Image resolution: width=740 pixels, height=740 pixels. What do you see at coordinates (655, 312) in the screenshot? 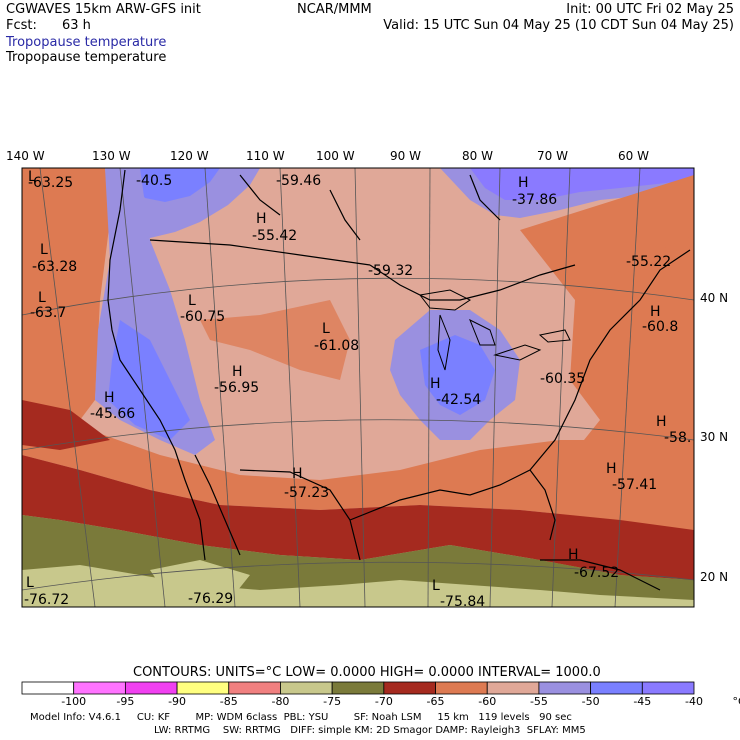
I see `extrema-type-11: H` at bounding box center [655, 312].